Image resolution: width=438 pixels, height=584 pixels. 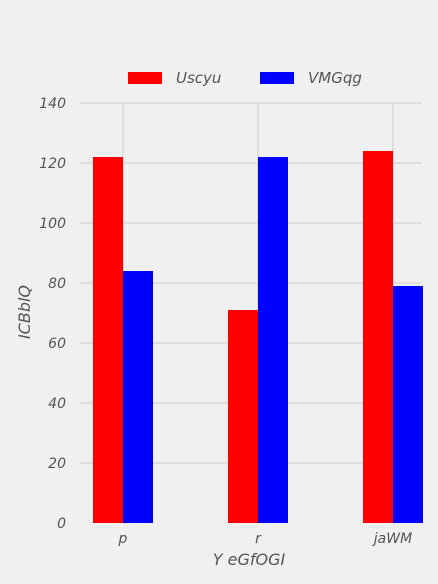 I want to click on x-tick-label: p, so click(x=123, y=539).